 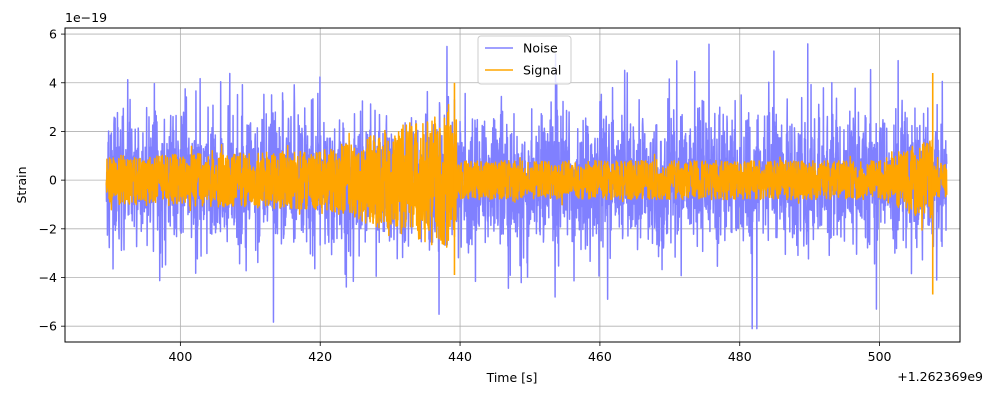 I want to click on x-tick-label: 500, so click(x=880, y=356).